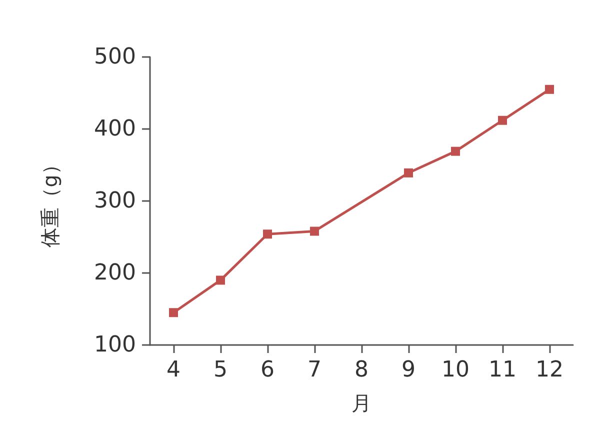  What do you see at coordinates (115, 57) in the screenshot?
I see `y-tick-label: 500` at bounding box center [115, 57].